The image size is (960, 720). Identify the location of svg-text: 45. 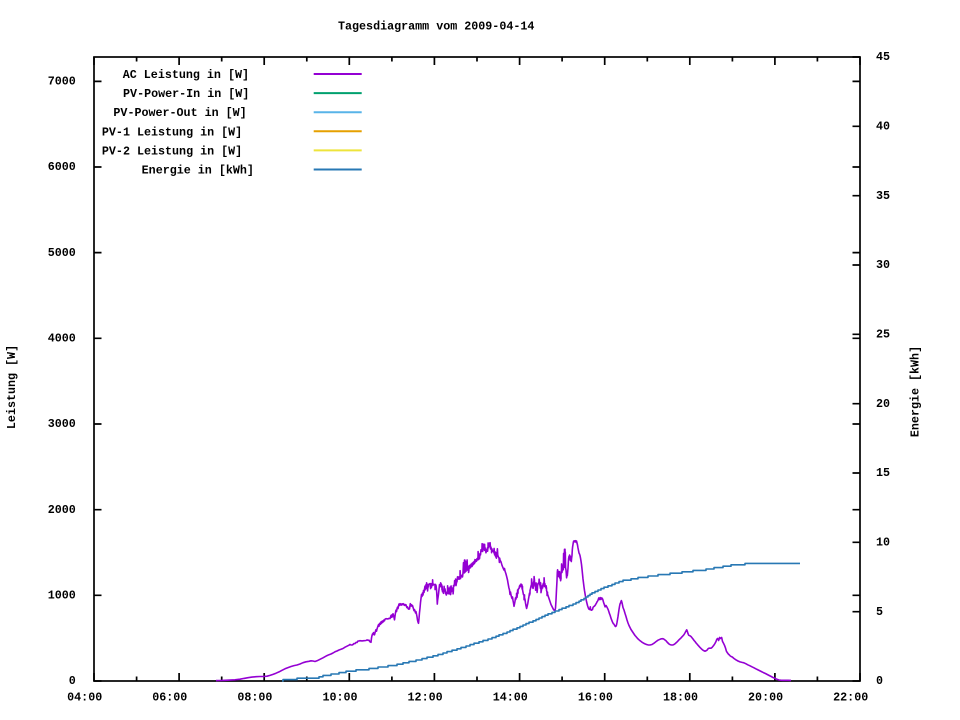
(883, 57).